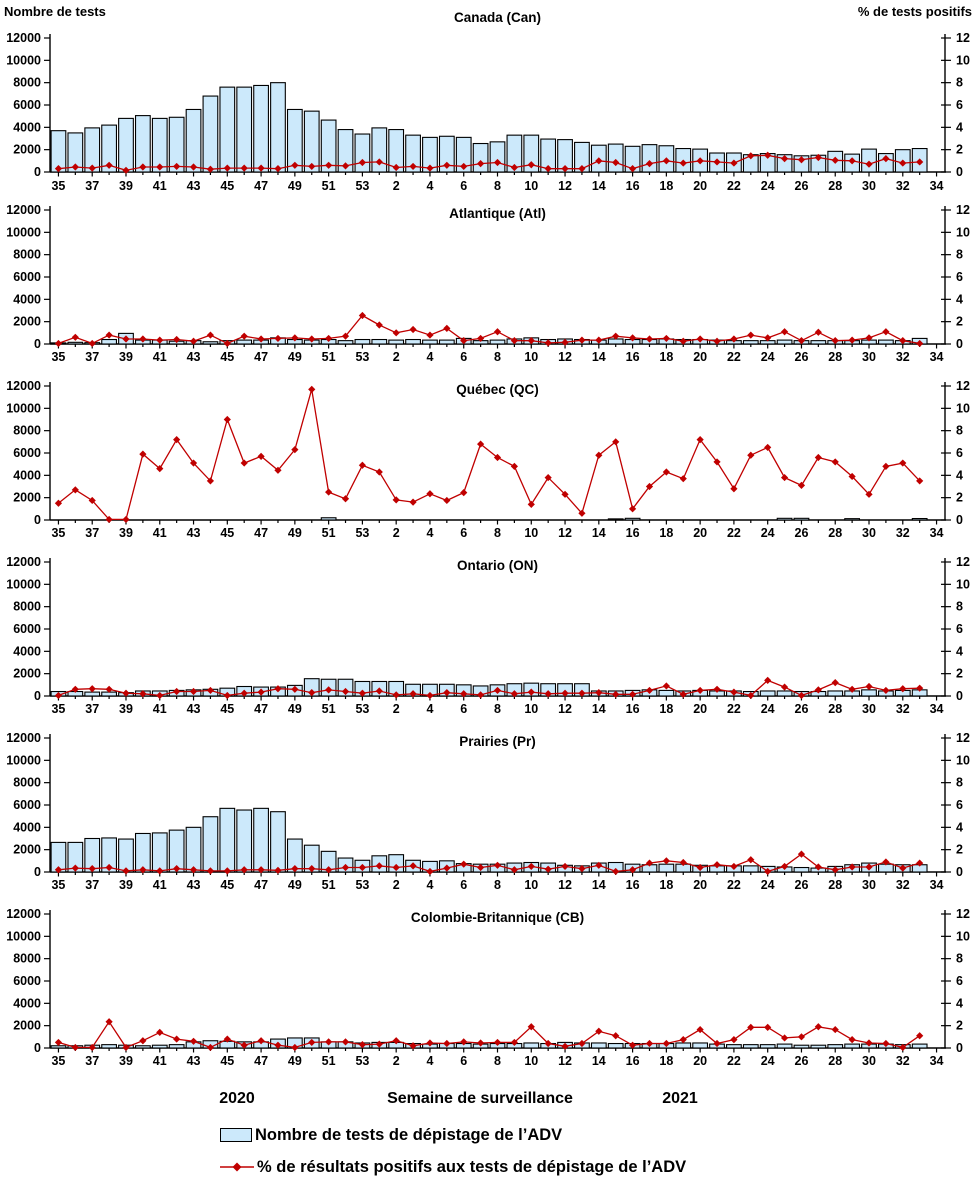 Image resolution: width=976 pixels, height=1184 pixels. What do you see at coordinates (27, 805) in the screenshot?
I see `left-tick-label: 6000` at bounding box center [27, 805].